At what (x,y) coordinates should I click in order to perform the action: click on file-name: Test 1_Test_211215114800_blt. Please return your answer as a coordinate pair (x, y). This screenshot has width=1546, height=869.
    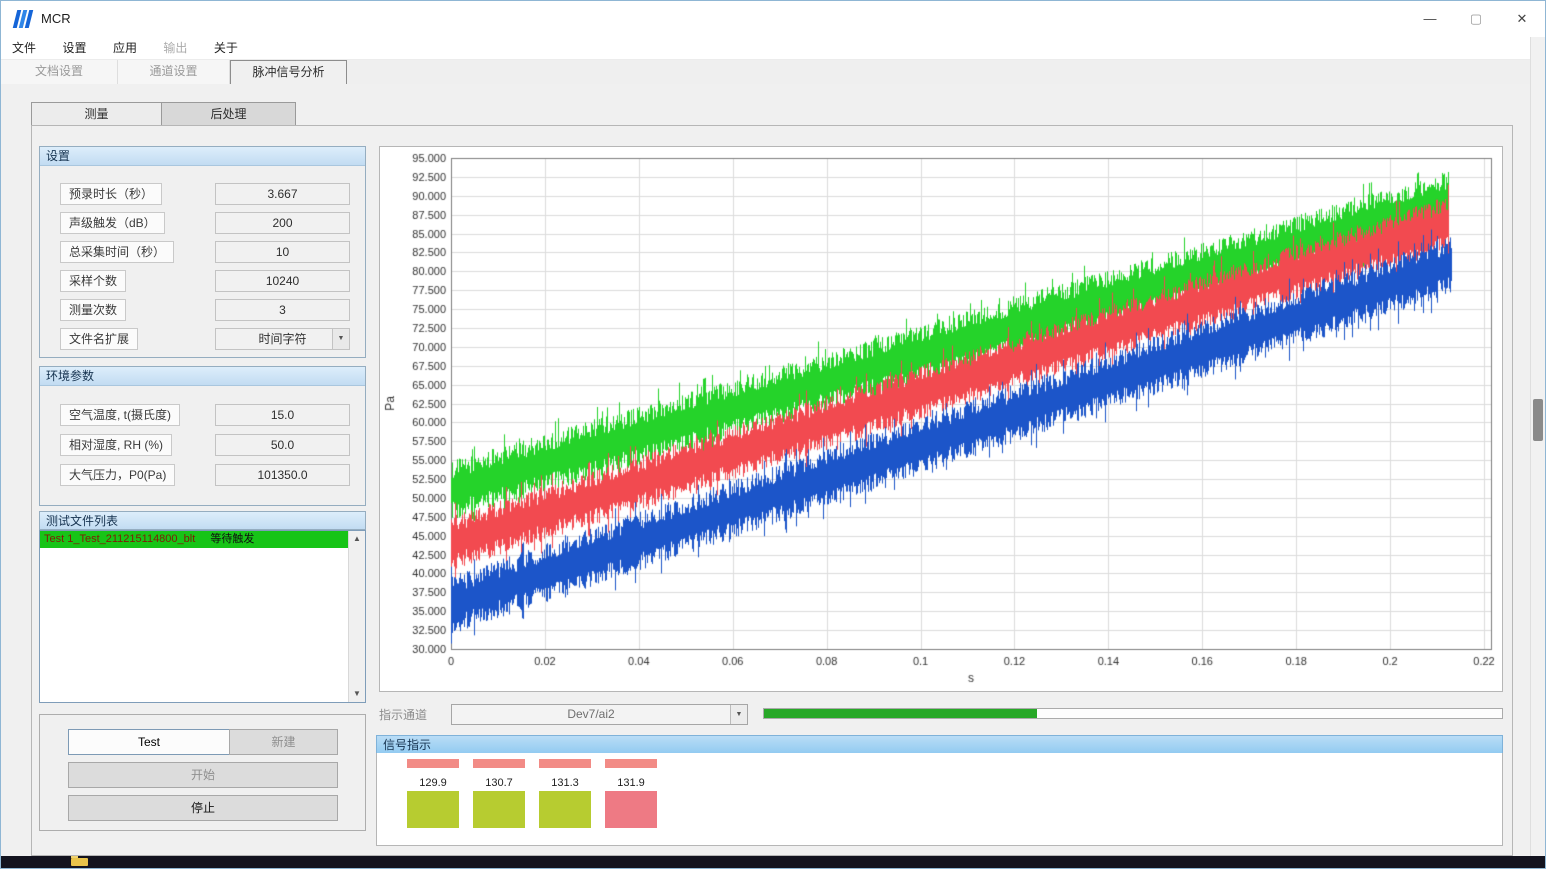
    Looking at the image, I should click on (120, 539).